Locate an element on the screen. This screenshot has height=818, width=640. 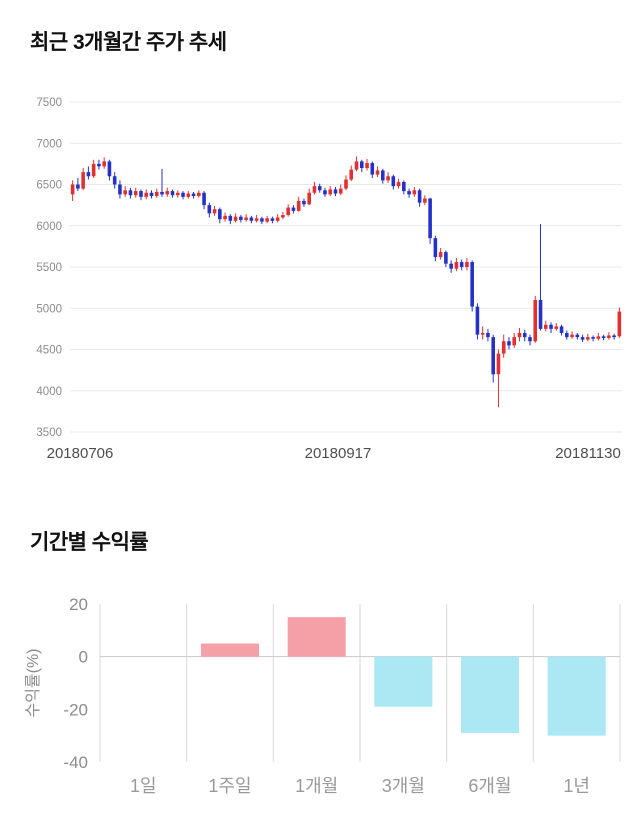
price-y-tick-label: 5500 is located at coordinates (49, 268).